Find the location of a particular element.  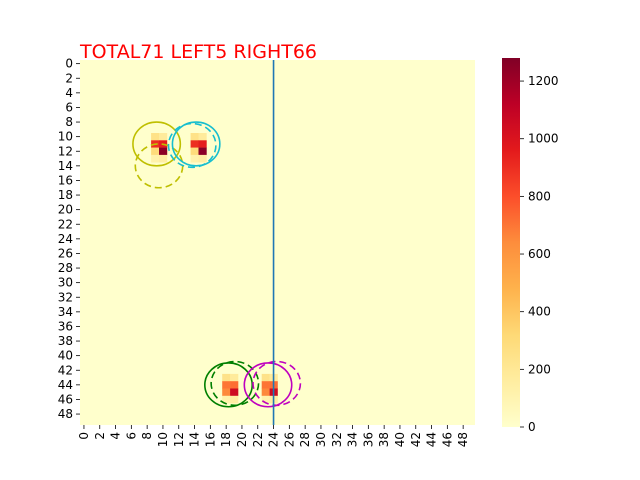

y-tick-label: 46 is located at coordinates (65, 399).